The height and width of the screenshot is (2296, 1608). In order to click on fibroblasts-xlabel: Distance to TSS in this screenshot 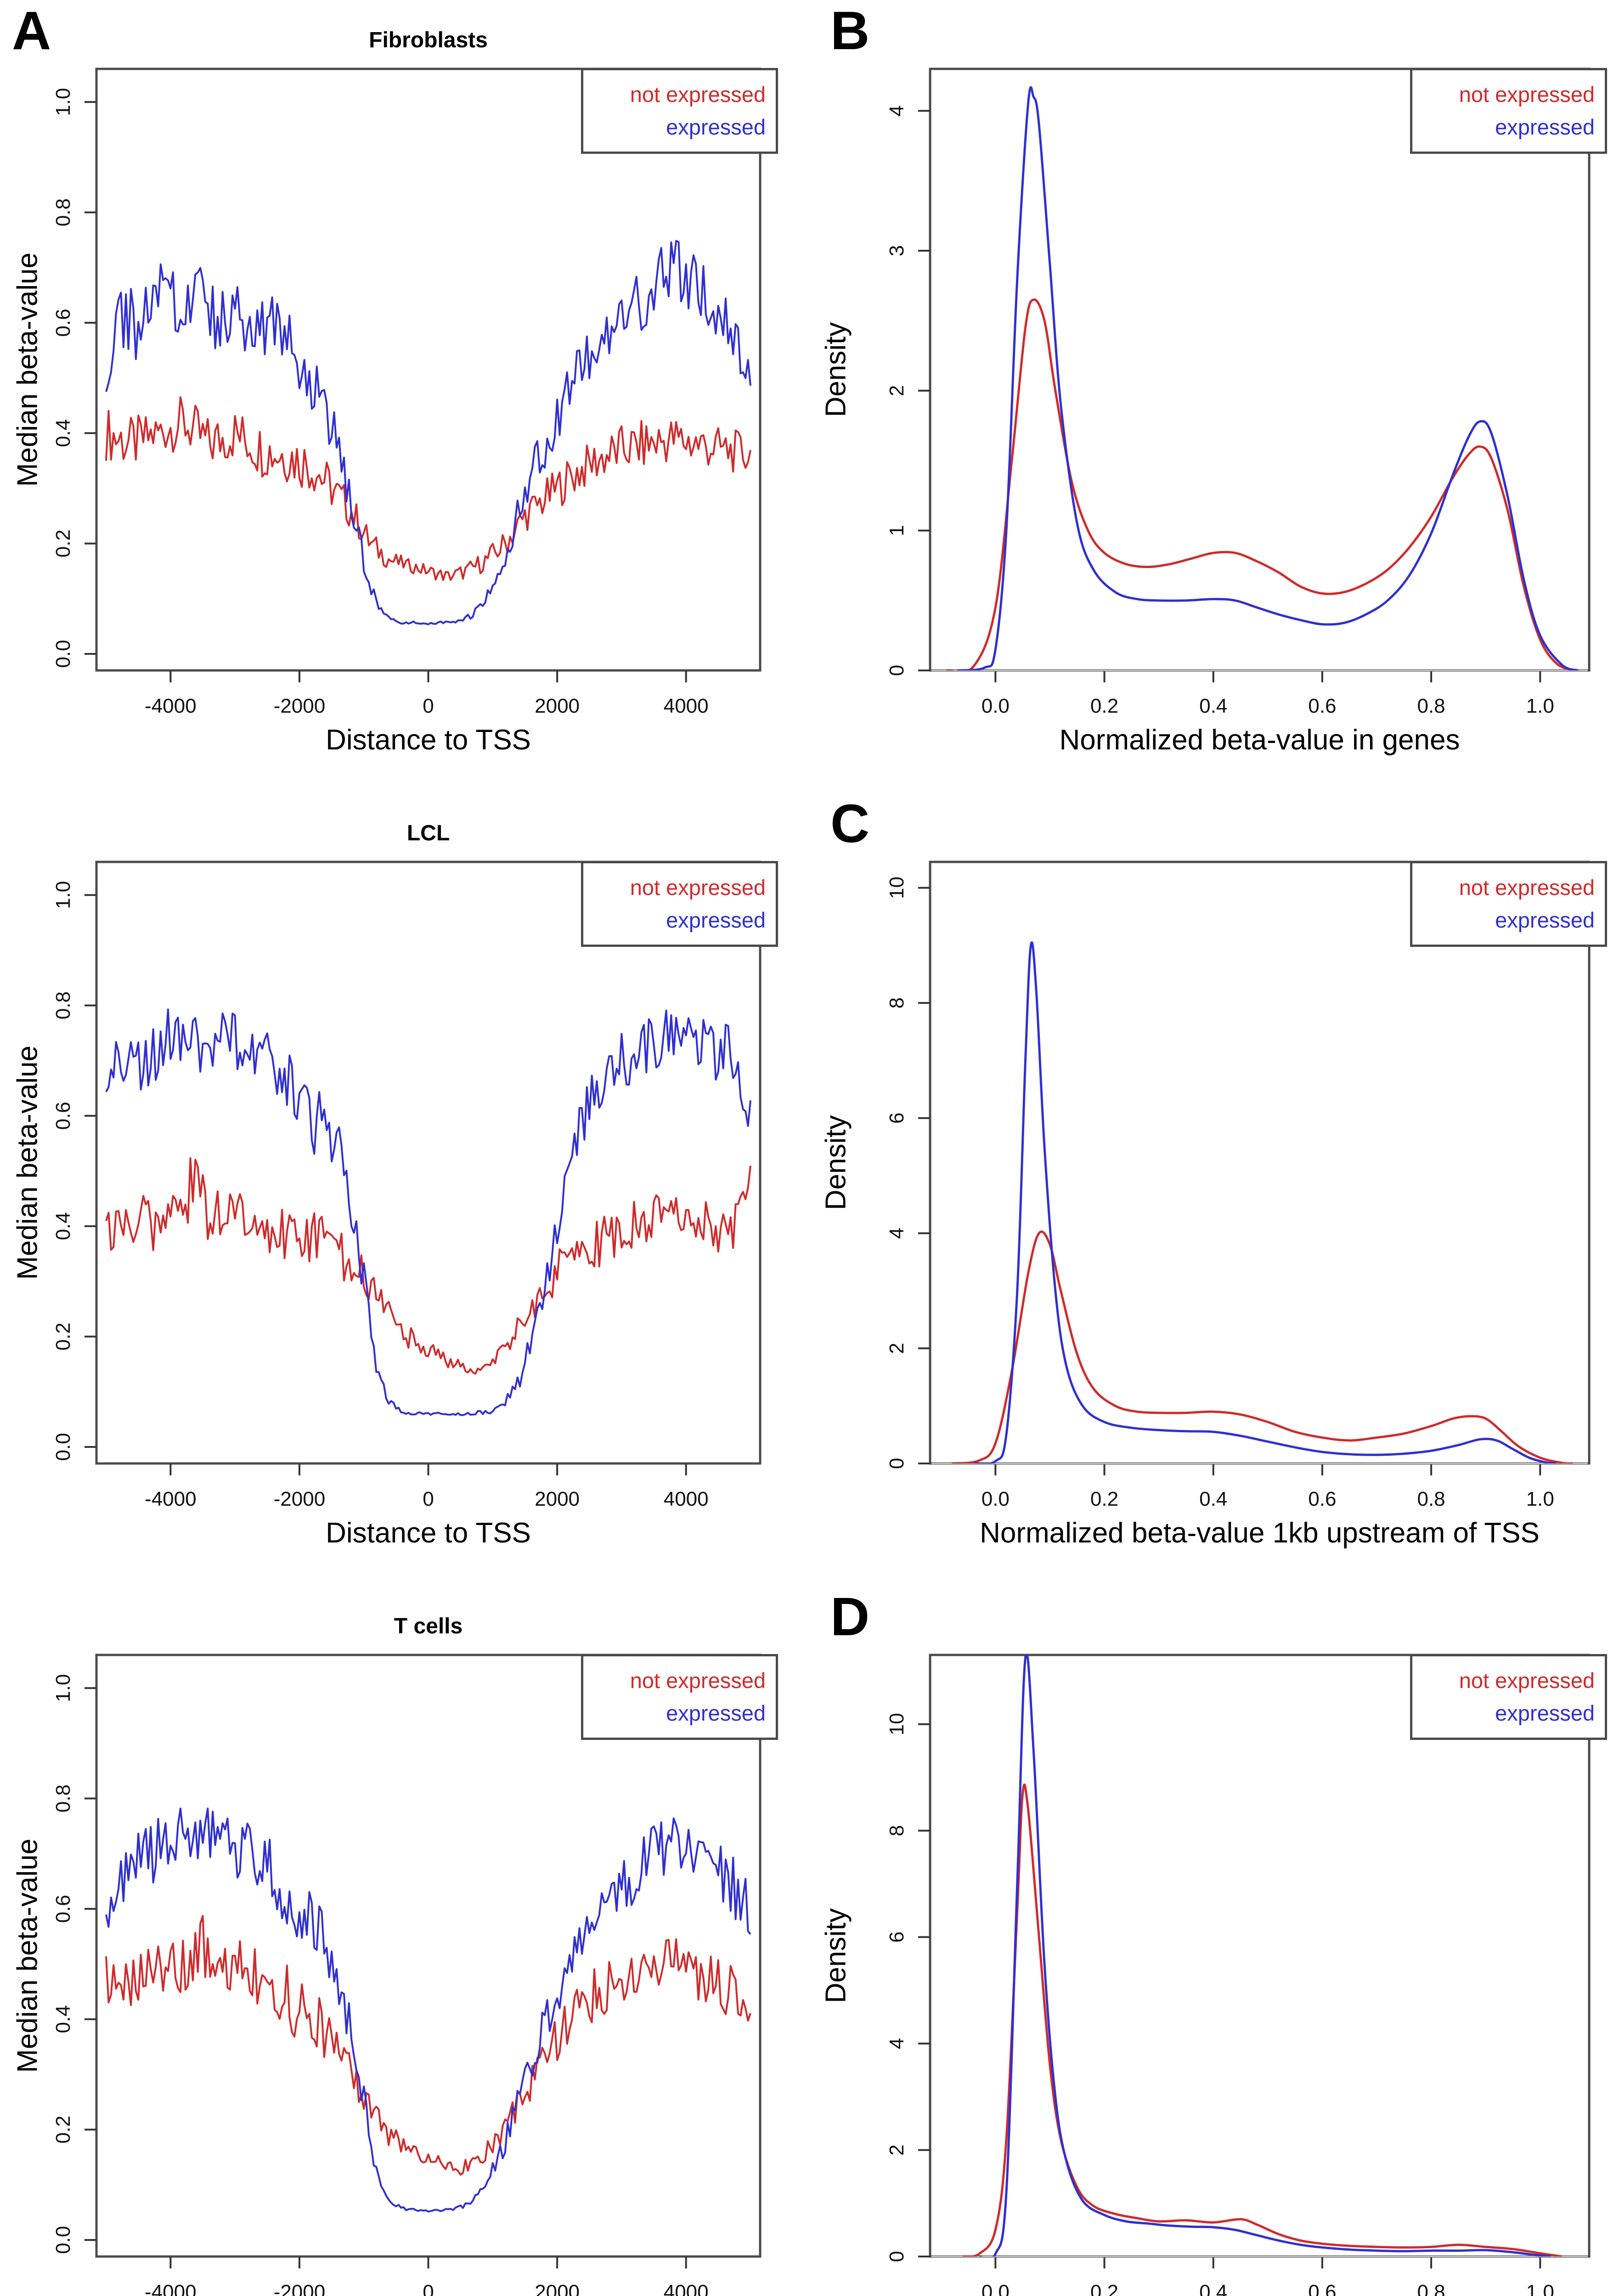, I will do `click(429, 740)`.